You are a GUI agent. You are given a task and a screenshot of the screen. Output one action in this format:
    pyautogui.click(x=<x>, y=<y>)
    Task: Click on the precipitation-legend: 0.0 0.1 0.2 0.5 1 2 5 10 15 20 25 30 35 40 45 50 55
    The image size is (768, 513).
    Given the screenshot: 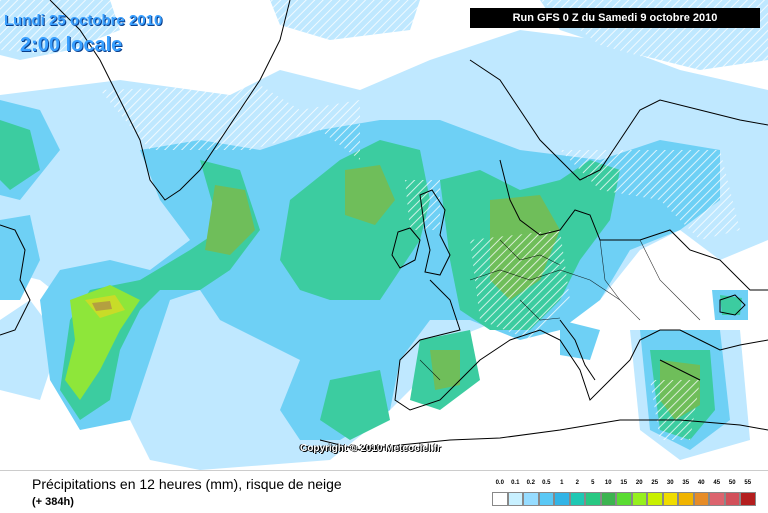 What is the action you would take?
    pyautogui.click(x=626, y=495)
    